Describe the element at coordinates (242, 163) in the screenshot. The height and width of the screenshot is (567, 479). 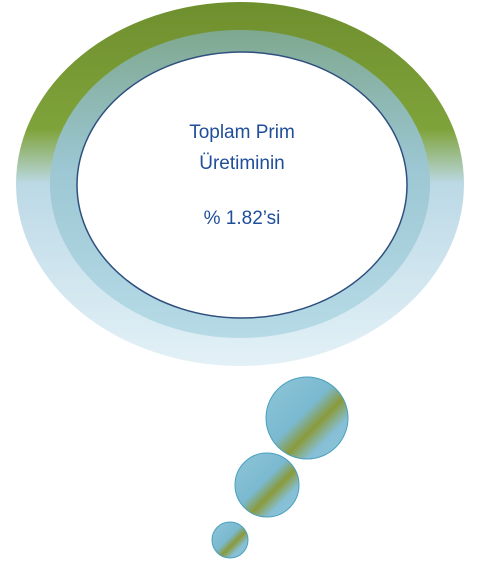
I see `bubble-text: Üretiminin` at that location.